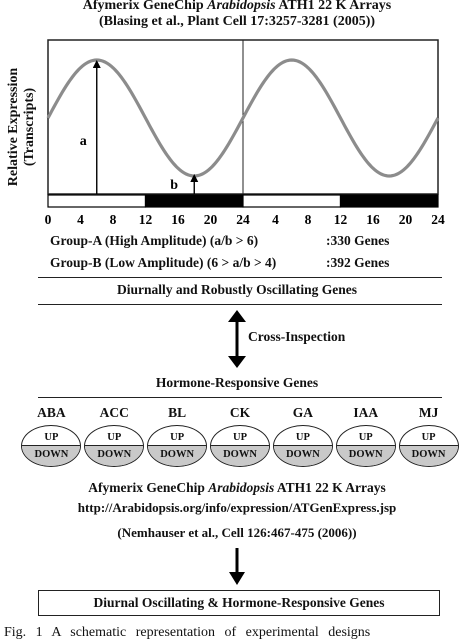 This screenshot has height=641, width=474. I want to click on hormone-mj: MJ UP DOWN, so click(428, 438).